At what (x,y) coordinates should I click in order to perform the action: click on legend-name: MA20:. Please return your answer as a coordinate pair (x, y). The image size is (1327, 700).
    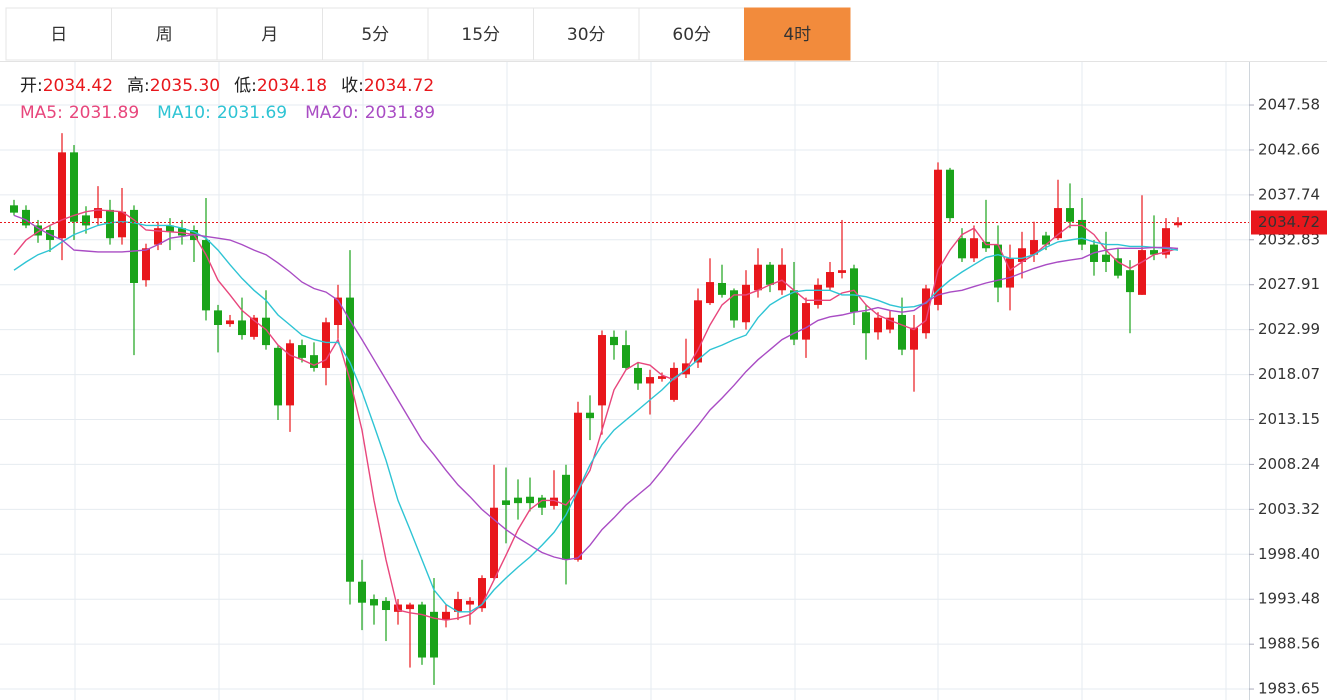
    Looking at the image, I should click on (332, 113).